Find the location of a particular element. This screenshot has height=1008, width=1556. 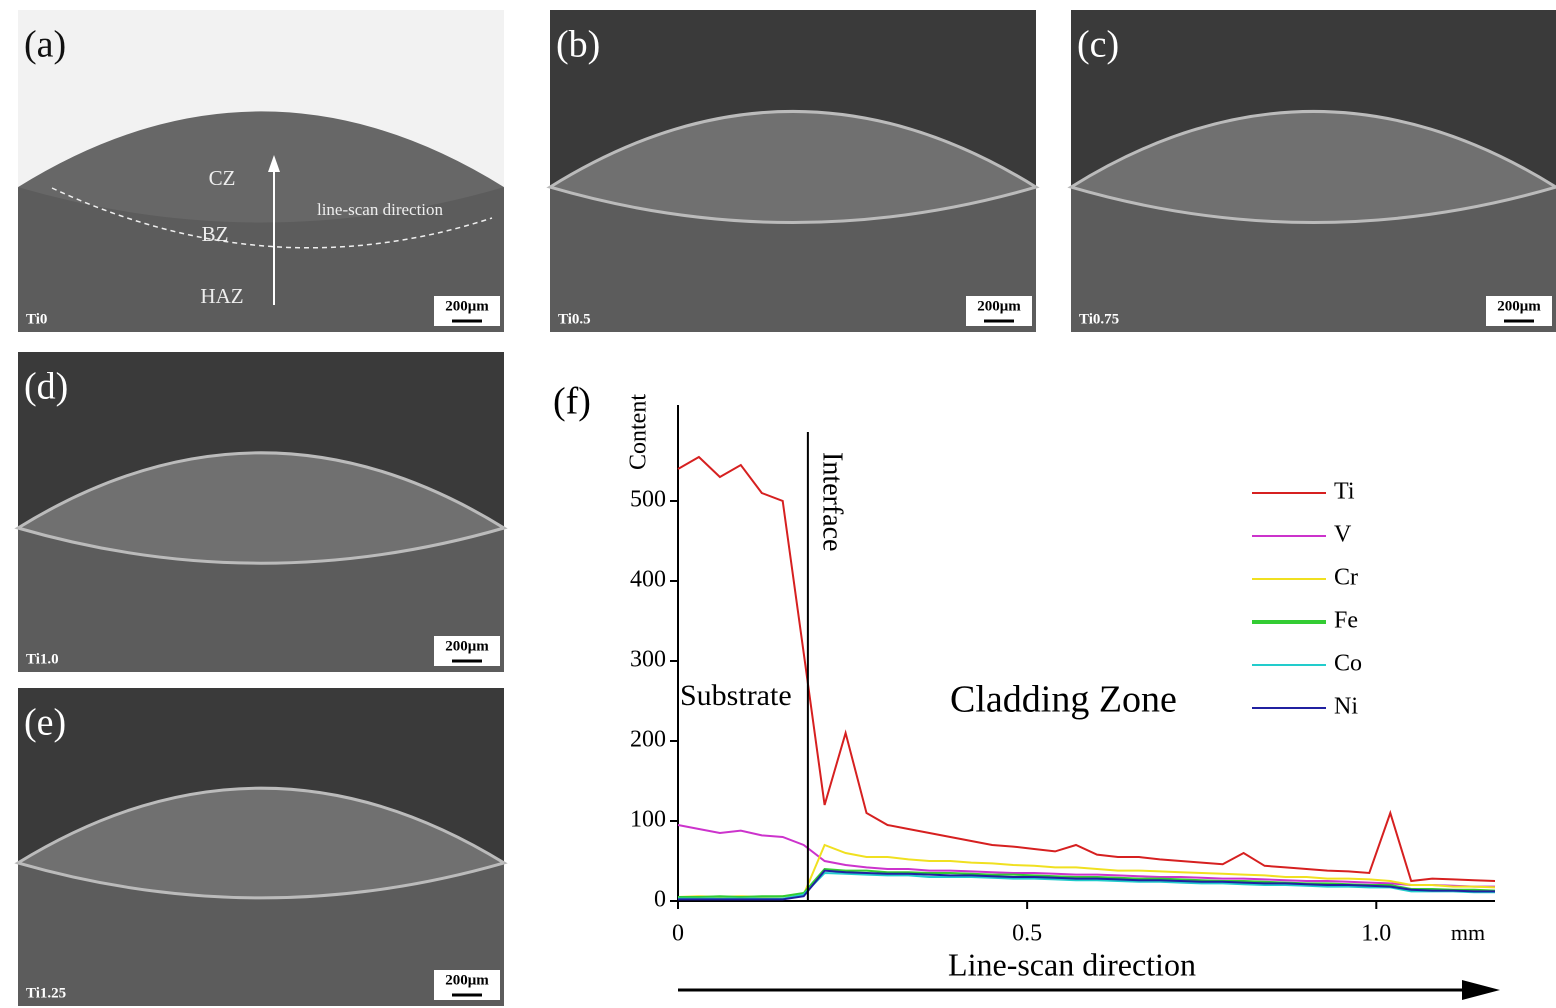

panel-label: (c) is located at coordinates (1098, 45).